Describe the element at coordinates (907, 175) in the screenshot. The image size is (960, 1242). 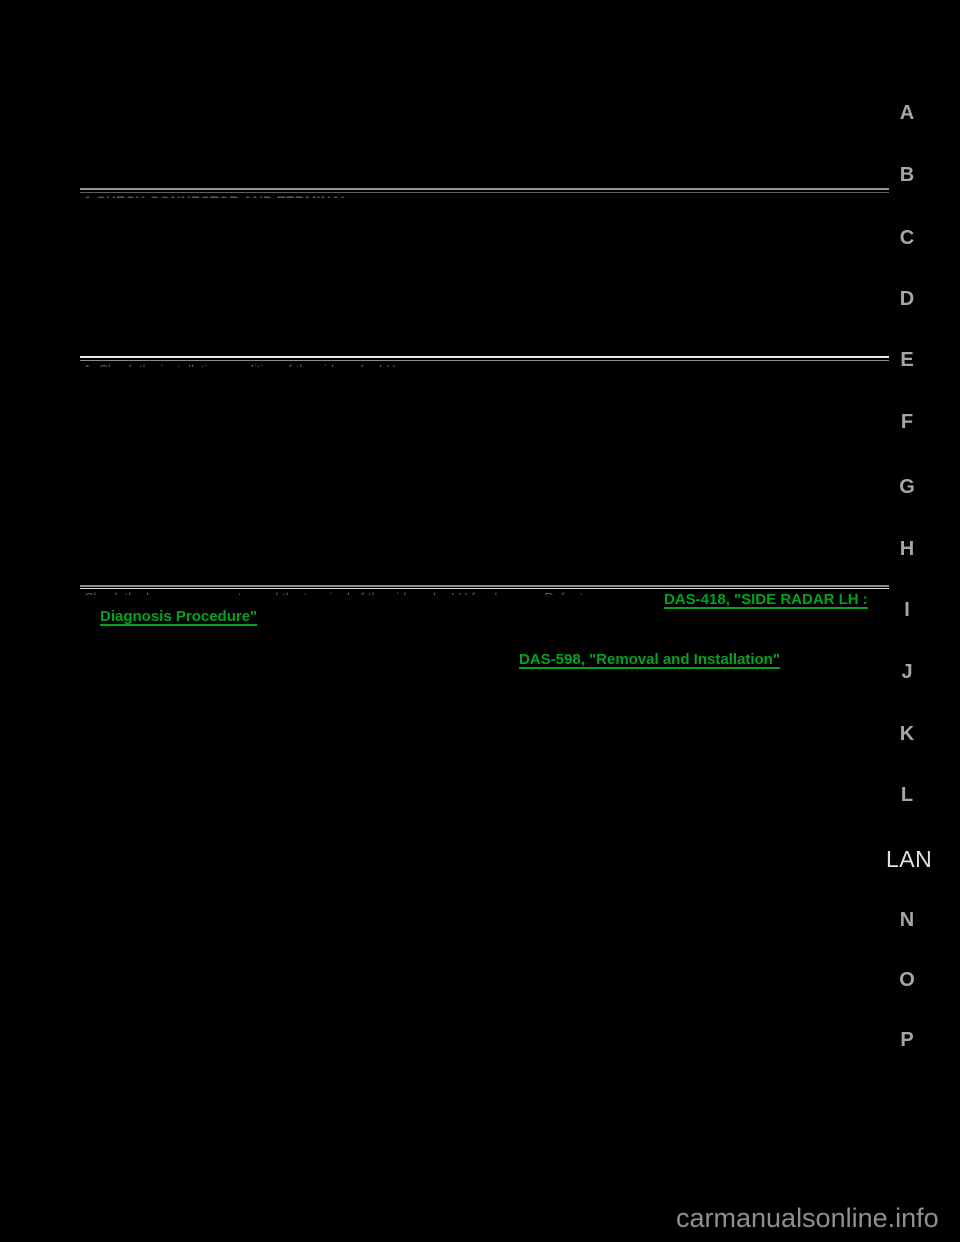
I see `section-tab-b: B` at that location.